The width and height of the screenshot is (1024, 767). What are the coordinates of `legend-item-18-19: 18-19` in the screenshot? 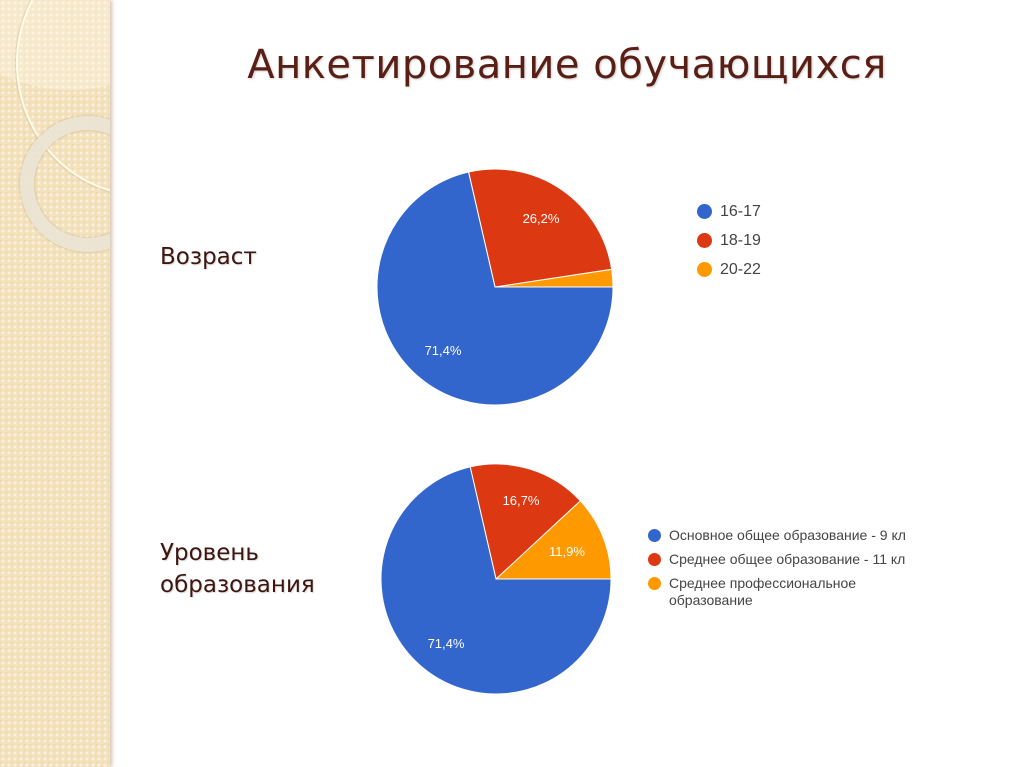 It's located at (729, 246).